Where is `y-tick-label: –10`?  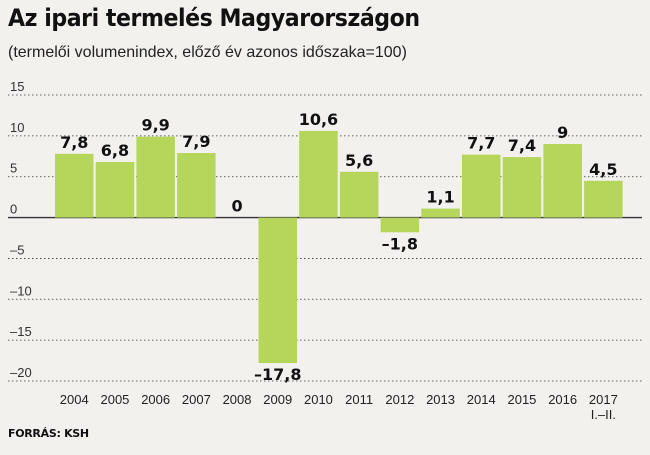
y-tick-label: –10 is located at coordinates (21, 290).